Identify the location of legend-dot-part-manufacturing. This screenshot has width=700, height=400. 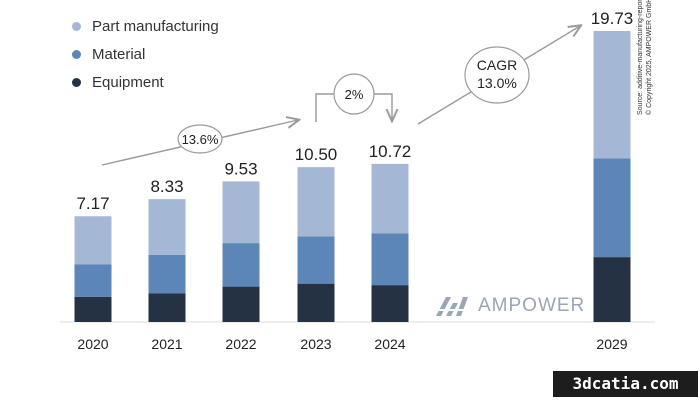
(76, 26).